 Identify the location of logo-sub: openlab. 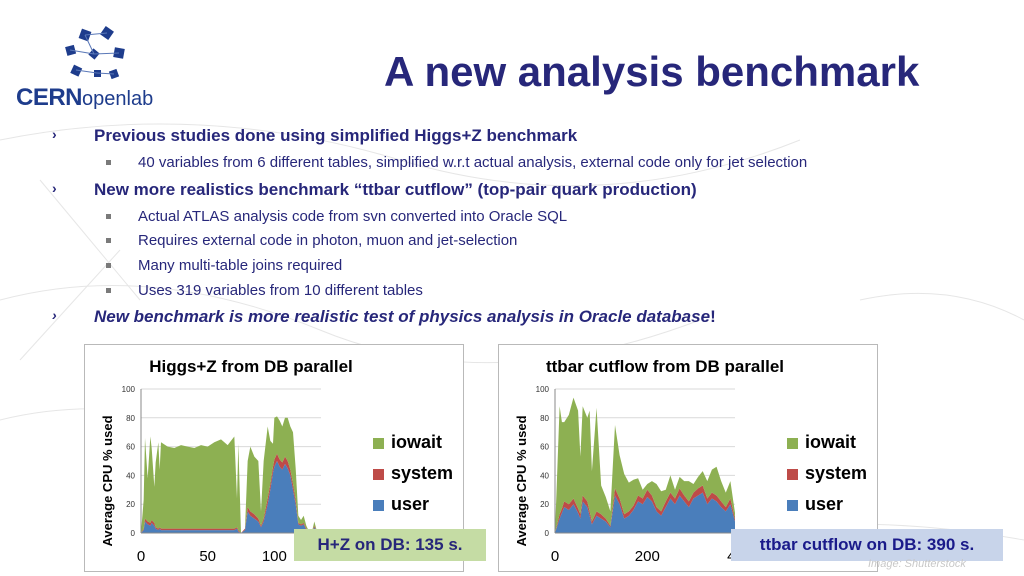
(118, 99).